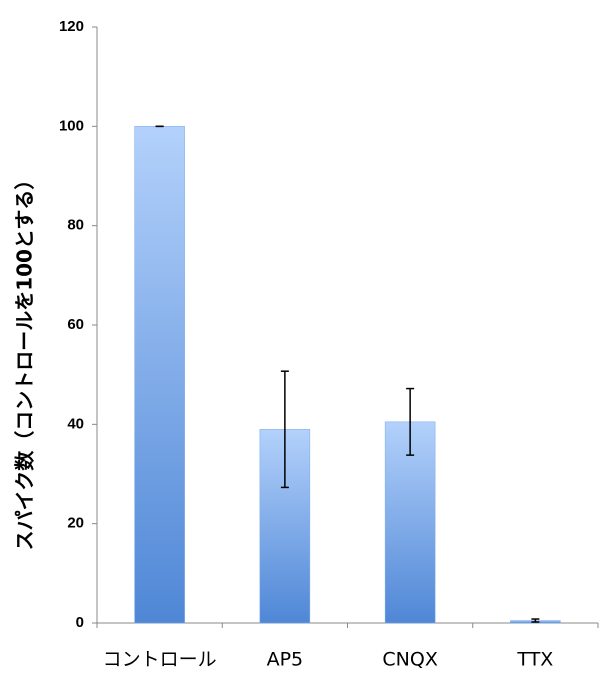 This screenshot has height=688, width=613. I want to click on y-tick-label: 60, so click(75, 324).